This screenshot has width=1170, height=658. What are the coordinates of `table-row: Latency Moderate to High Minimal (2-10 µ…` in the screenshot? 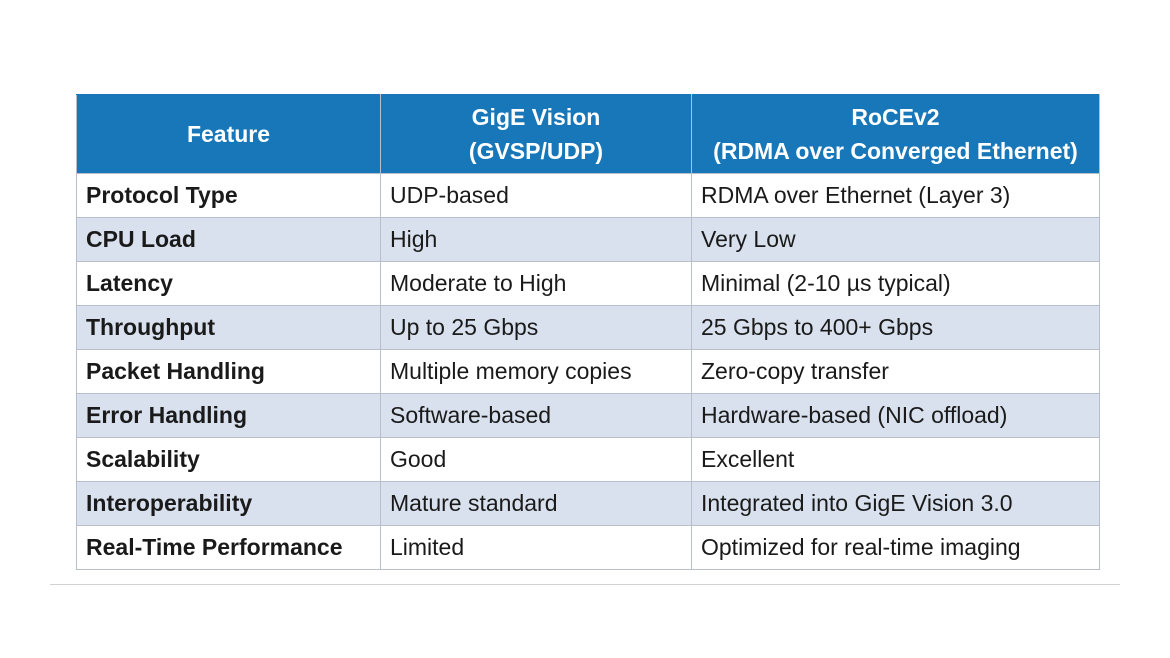 It's located at (588, 283).